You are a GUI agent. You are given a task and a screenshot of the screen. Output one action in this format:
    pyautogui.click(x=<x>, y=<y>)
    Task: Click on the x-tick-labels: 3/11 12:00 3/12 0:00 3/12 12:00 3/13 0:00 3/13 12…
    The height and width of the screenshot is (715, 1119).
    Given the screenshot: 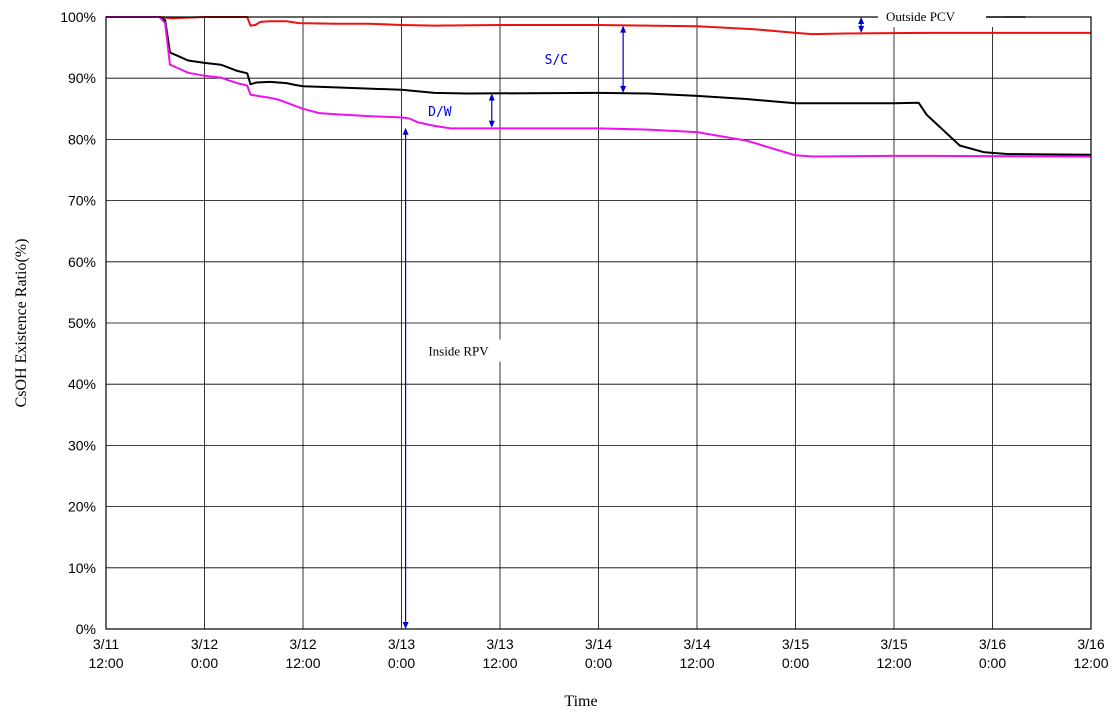 What is the action you would take?
    pyautogui.click(x=598, y=653)
    